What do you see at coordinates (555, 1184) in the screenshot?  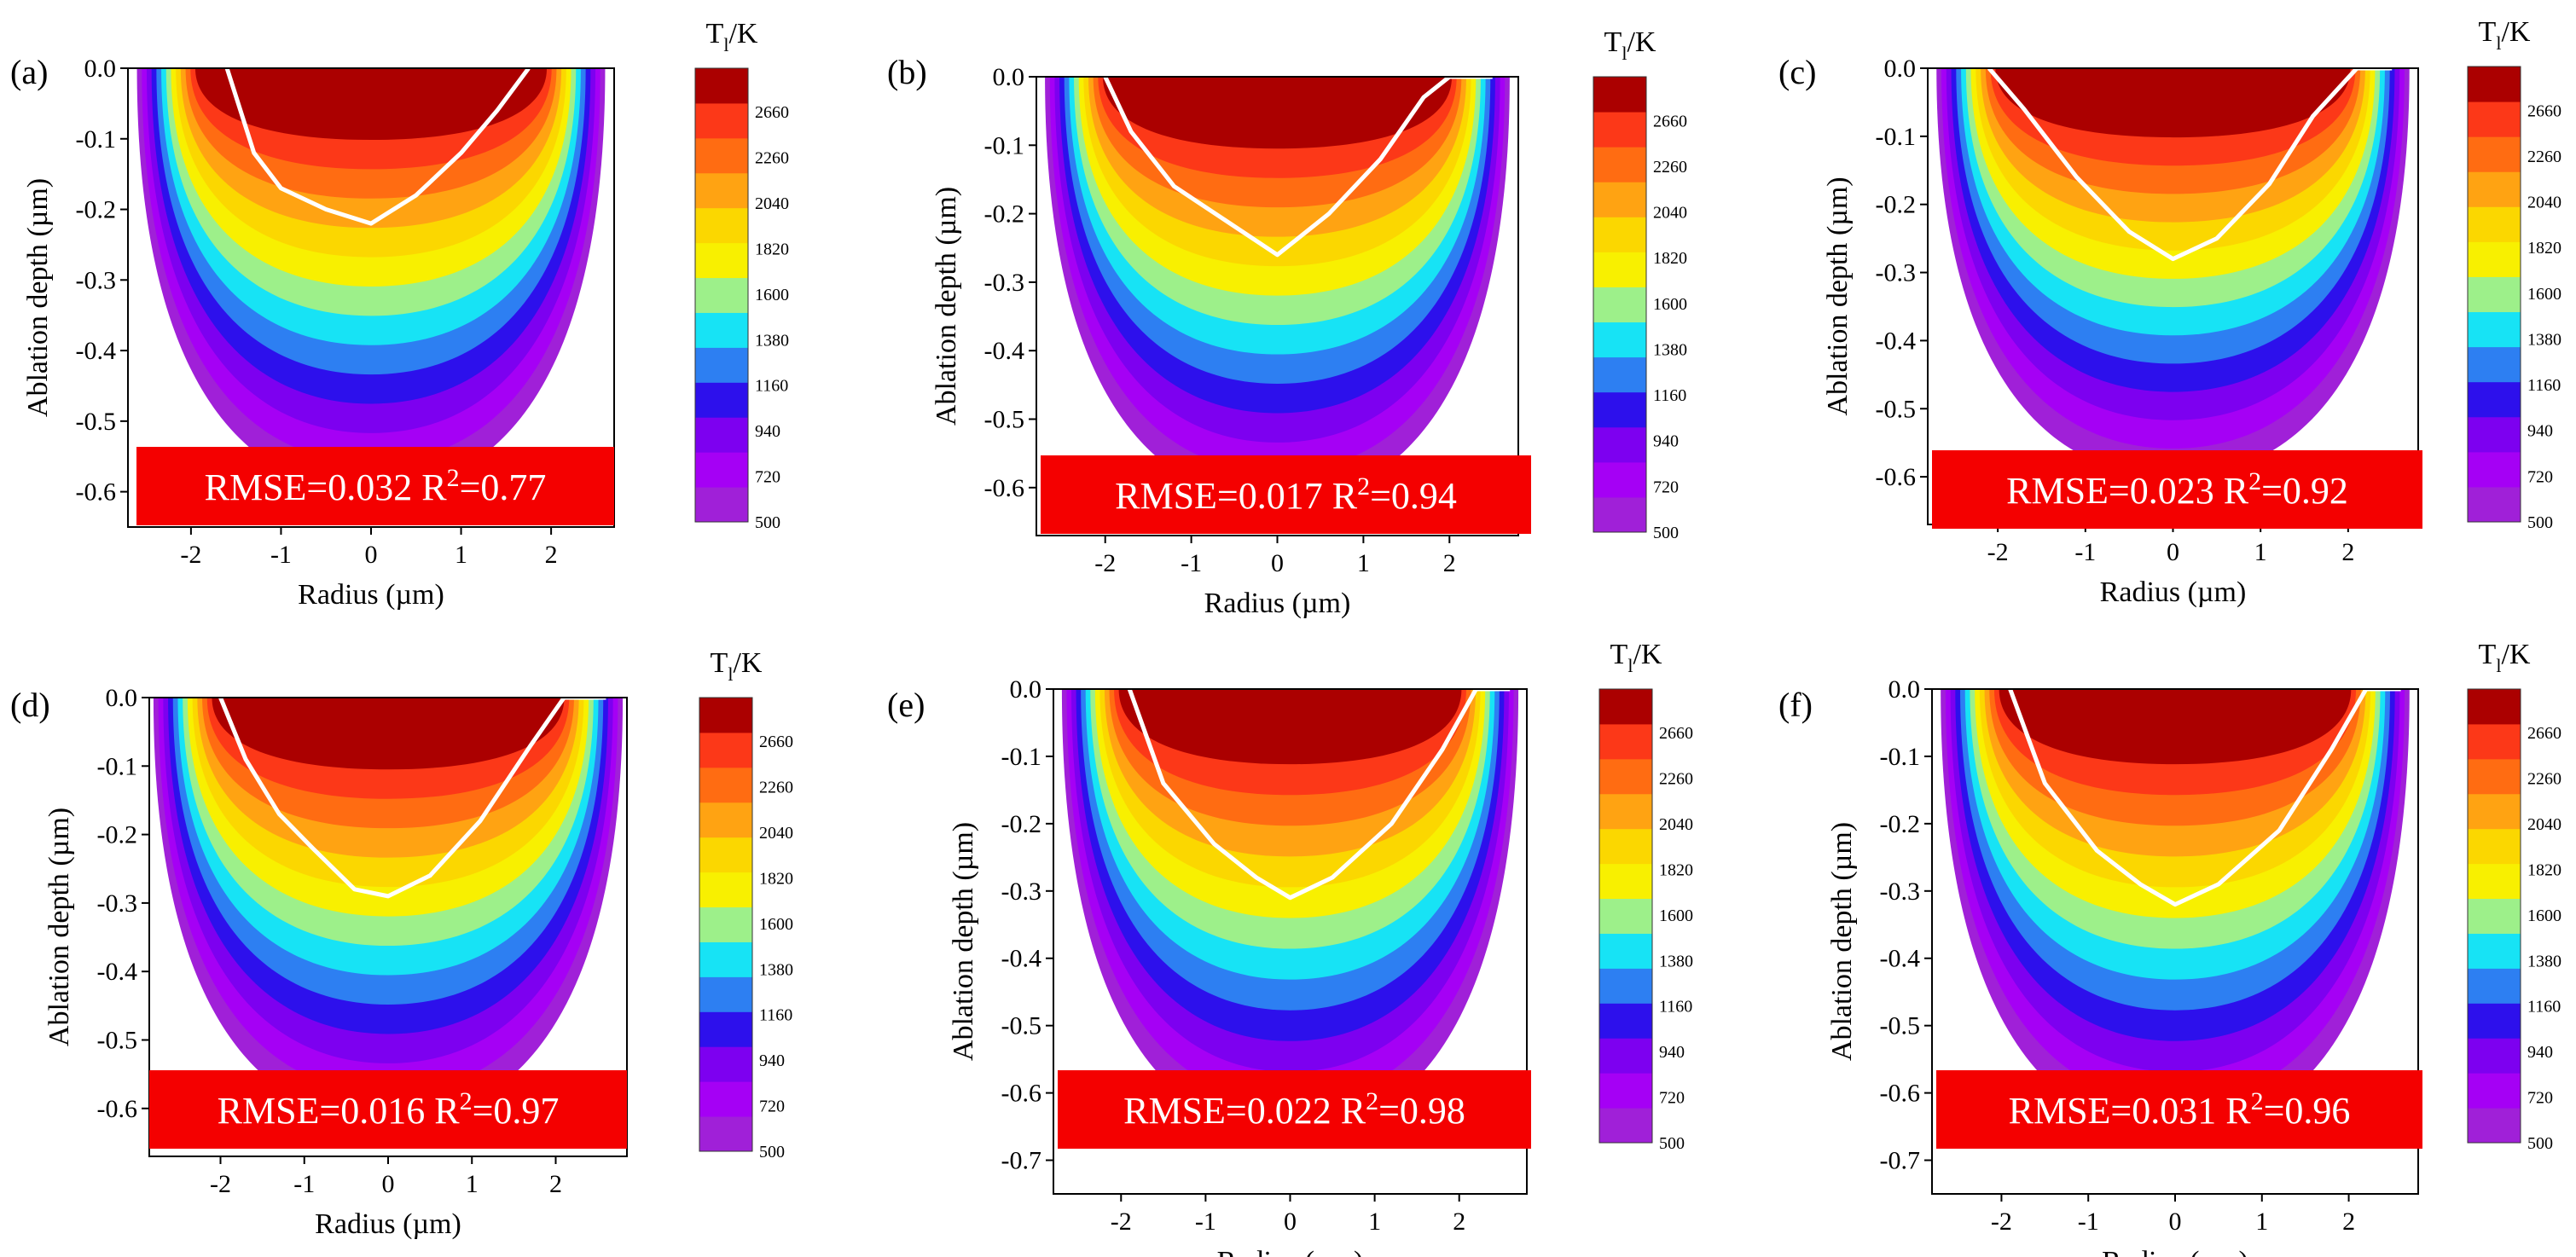 I see `x-tick-label: 2` at bounding box center [555, 1184].